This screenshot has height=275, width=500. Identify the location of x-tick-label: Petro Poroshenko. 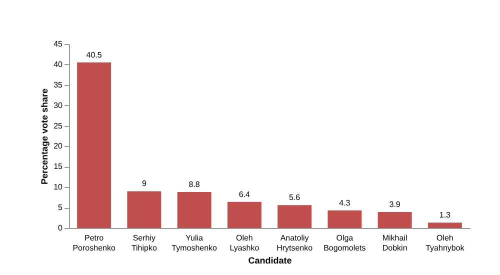
(94, 243).